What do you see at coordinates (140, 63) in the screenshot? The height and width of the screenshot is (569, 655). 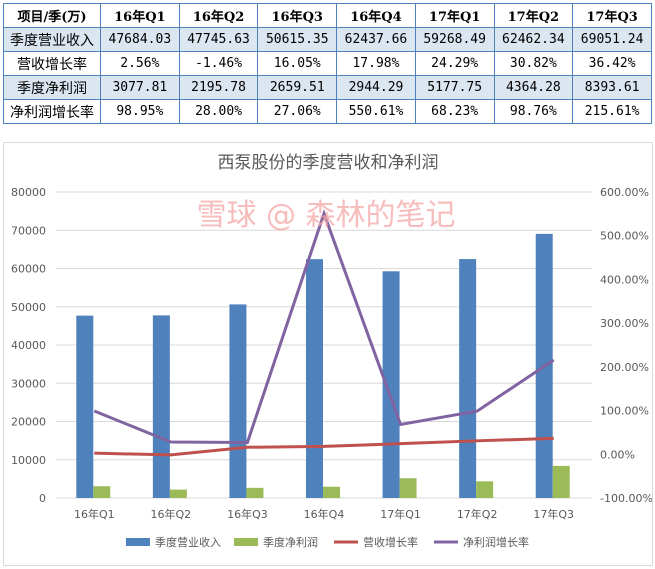 I see `table-cell: 2.56%` at bounding box center [140, 63].